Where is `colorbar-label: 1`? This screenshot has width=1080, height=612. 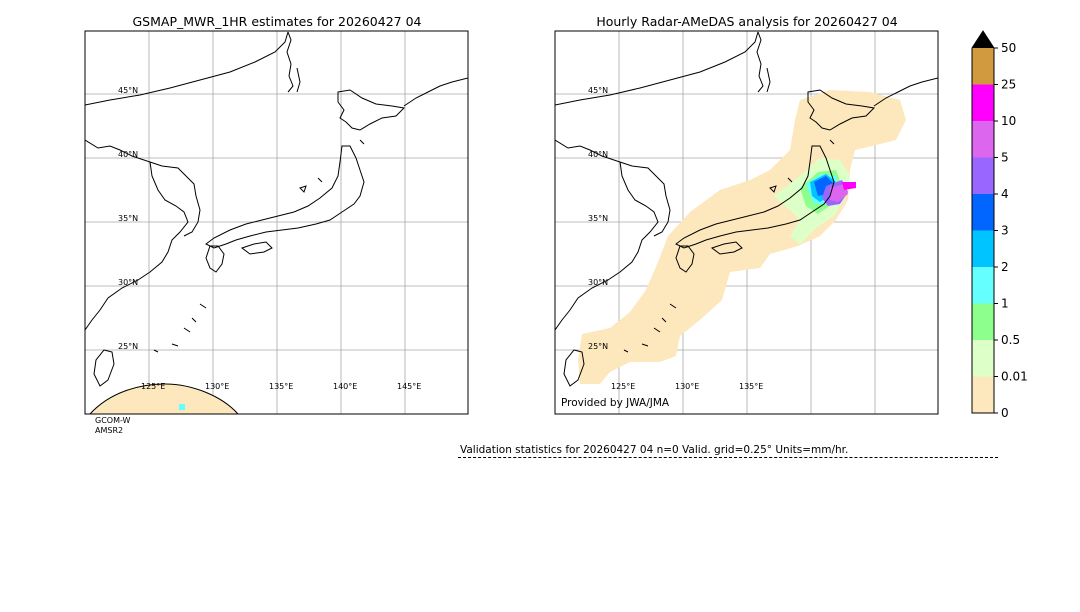
colorbar-label: 1 is located at coordinates (1005, 304).